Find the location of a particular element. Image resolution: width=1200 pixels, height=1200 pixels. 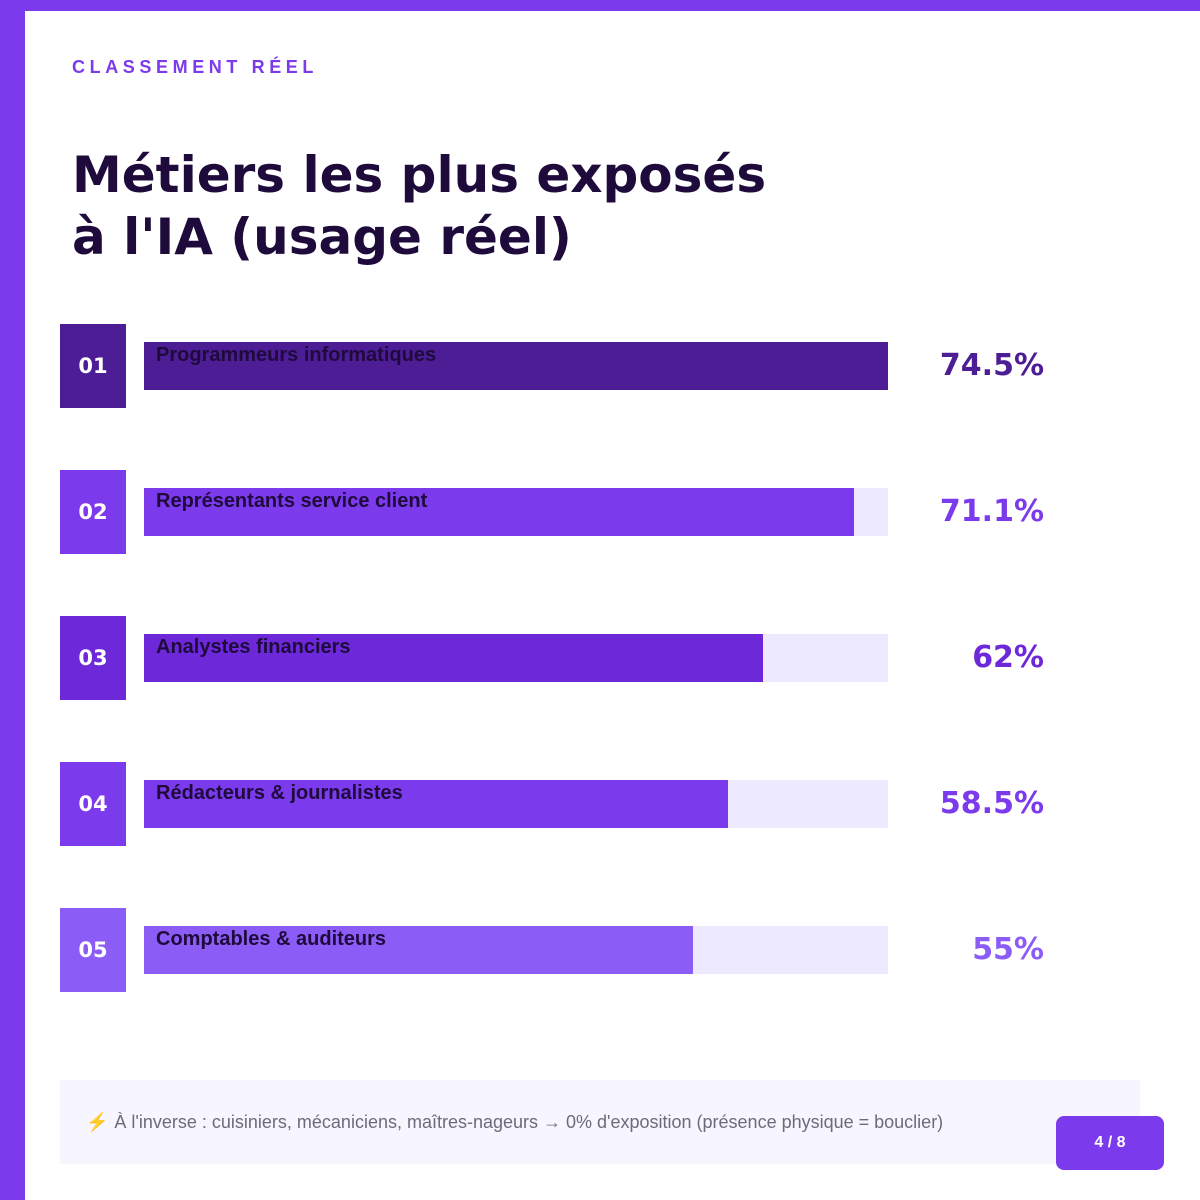

bar-label: Représentants service client is located at coordinates (292, 501).